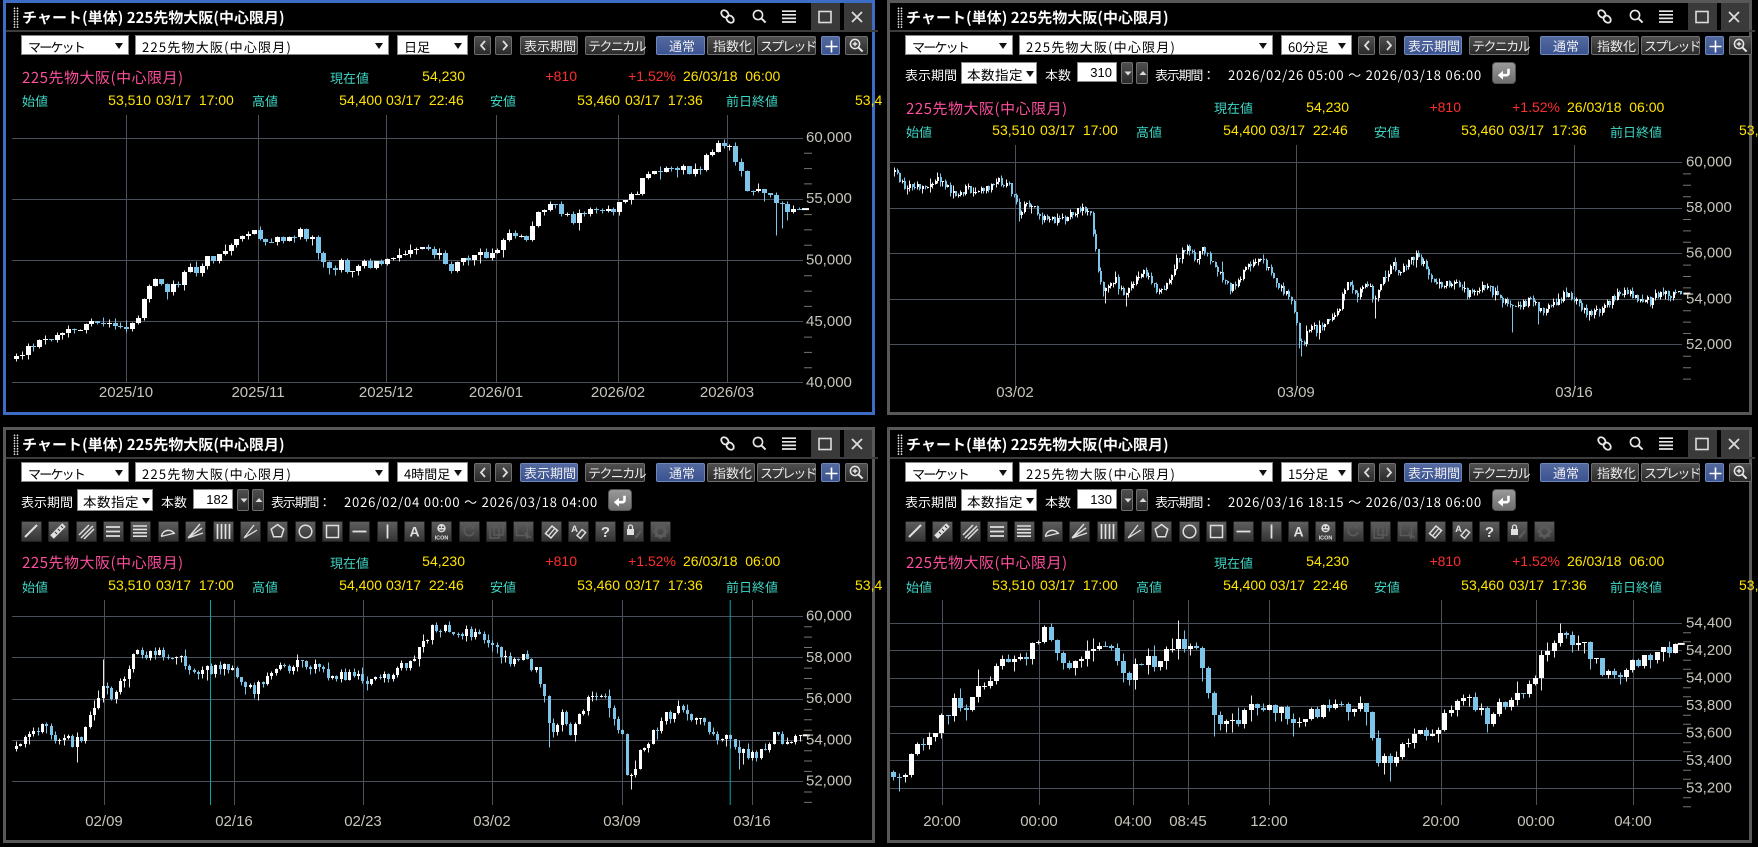 This screenshot has width=1758, height=847. What do you see at coordinates (234, 821) in the screenshot?
I see `svg-text: 02/16` at bounding box center [234, 821].